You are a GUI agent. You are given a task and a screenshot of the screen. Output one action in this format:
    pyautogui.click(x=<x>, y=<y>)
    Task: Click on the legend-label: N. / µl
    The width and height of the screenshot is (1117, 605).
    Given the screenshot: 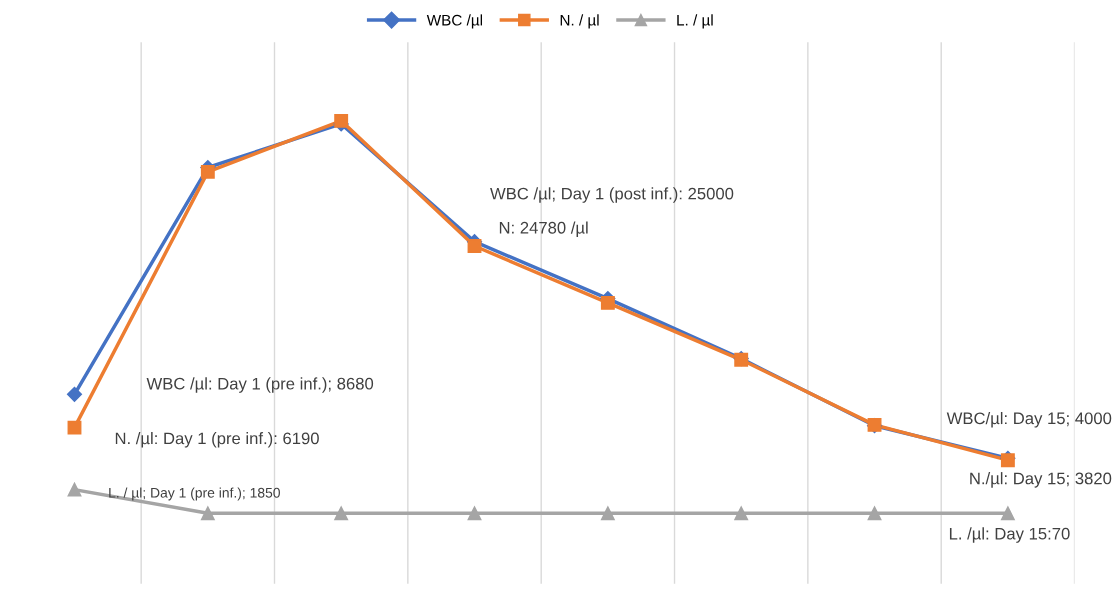 What is the action you would take?
    pyautogui.click(x=579, y=21)
    